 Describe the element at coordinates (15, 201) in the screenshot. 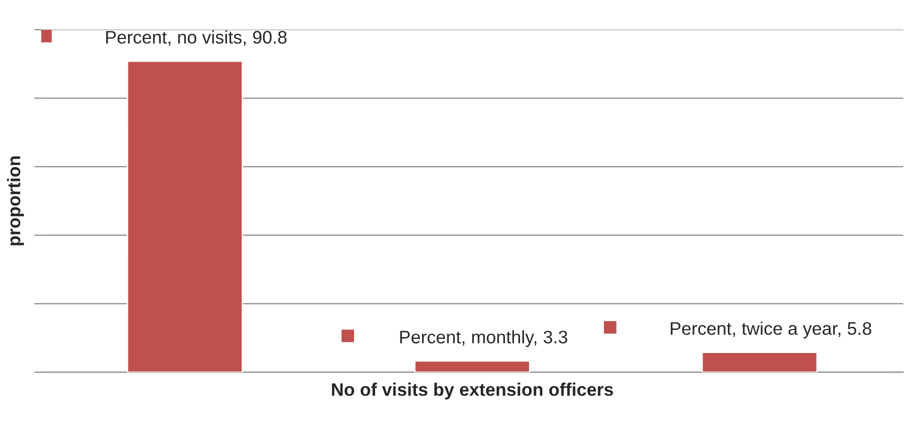

I see `y-axis-title: proportion` at that location.